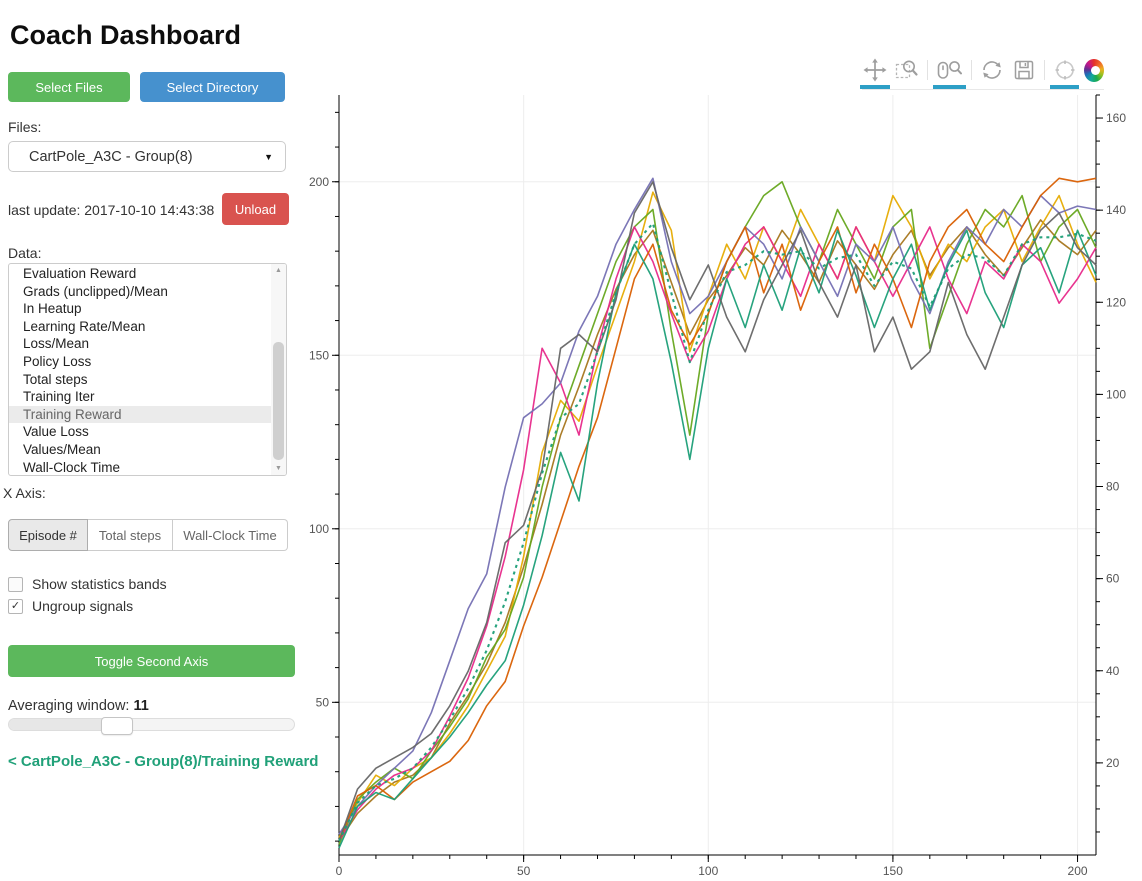 This screenshot has height=881, width=1142. I want to click on svg-text: 40, so click(1113, 671).